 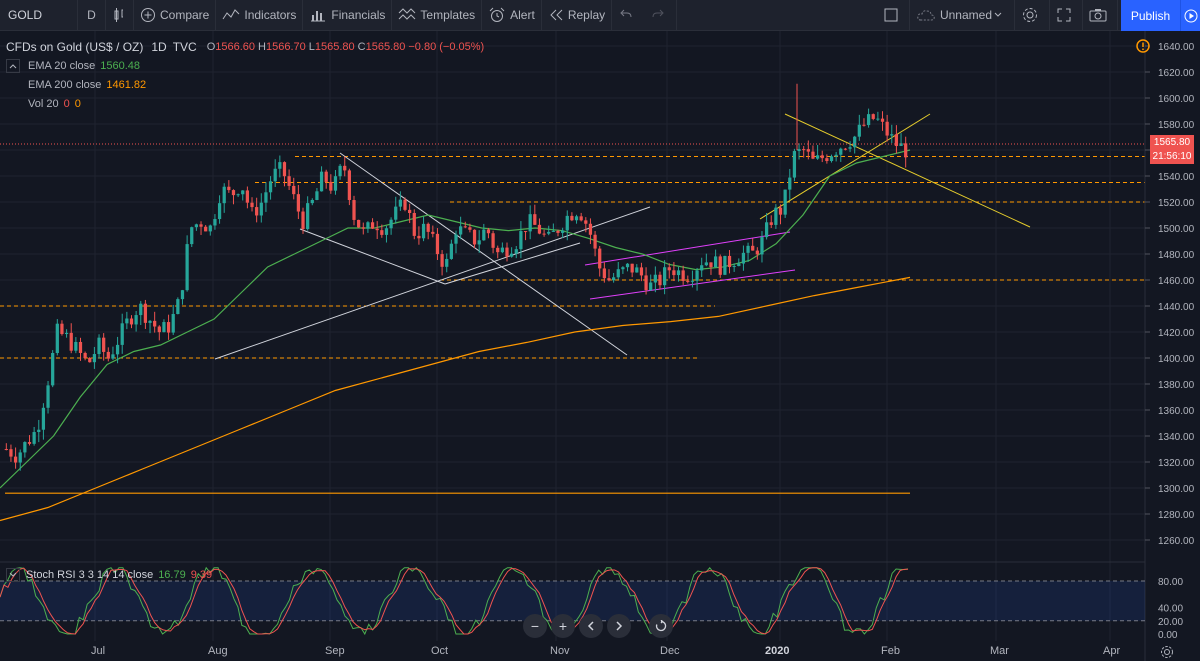 What do you see at coordinates (39, 15) in the screenshot?
I see `symbol-search: GOLD` at bounding box center [39, 15].